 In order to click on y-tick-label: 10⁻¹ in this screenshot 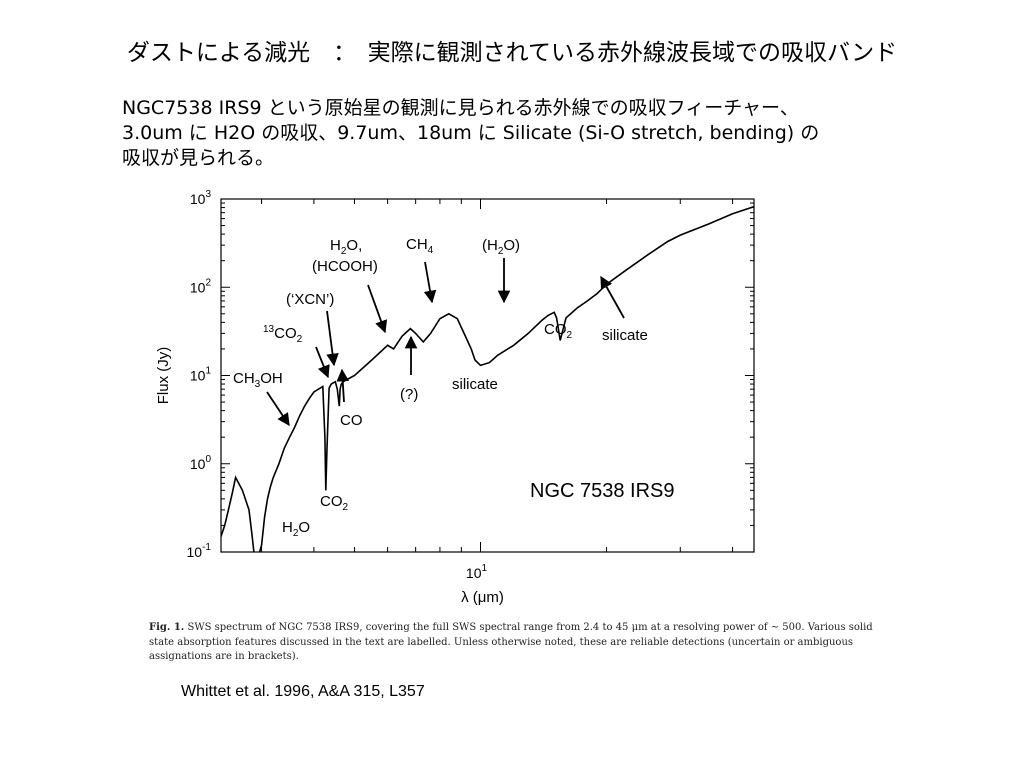, I will do `click(199, 551)`.